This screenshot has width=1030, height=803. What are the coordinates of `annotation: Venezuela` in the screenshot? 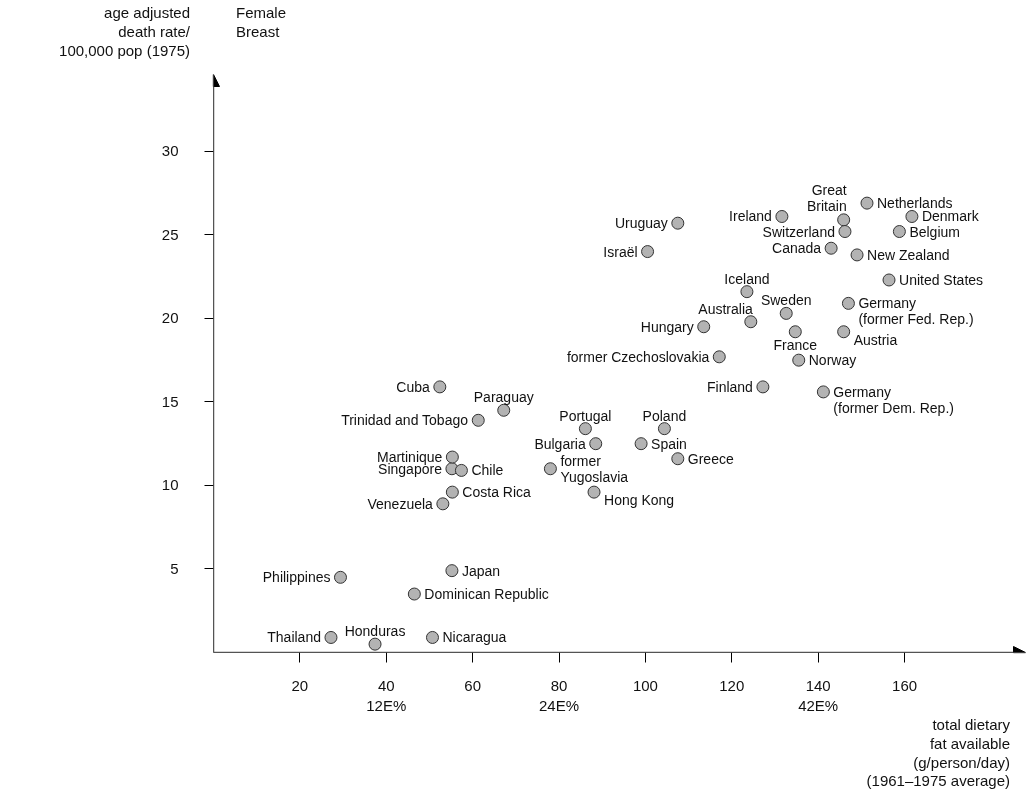 It's located at (400, 503).